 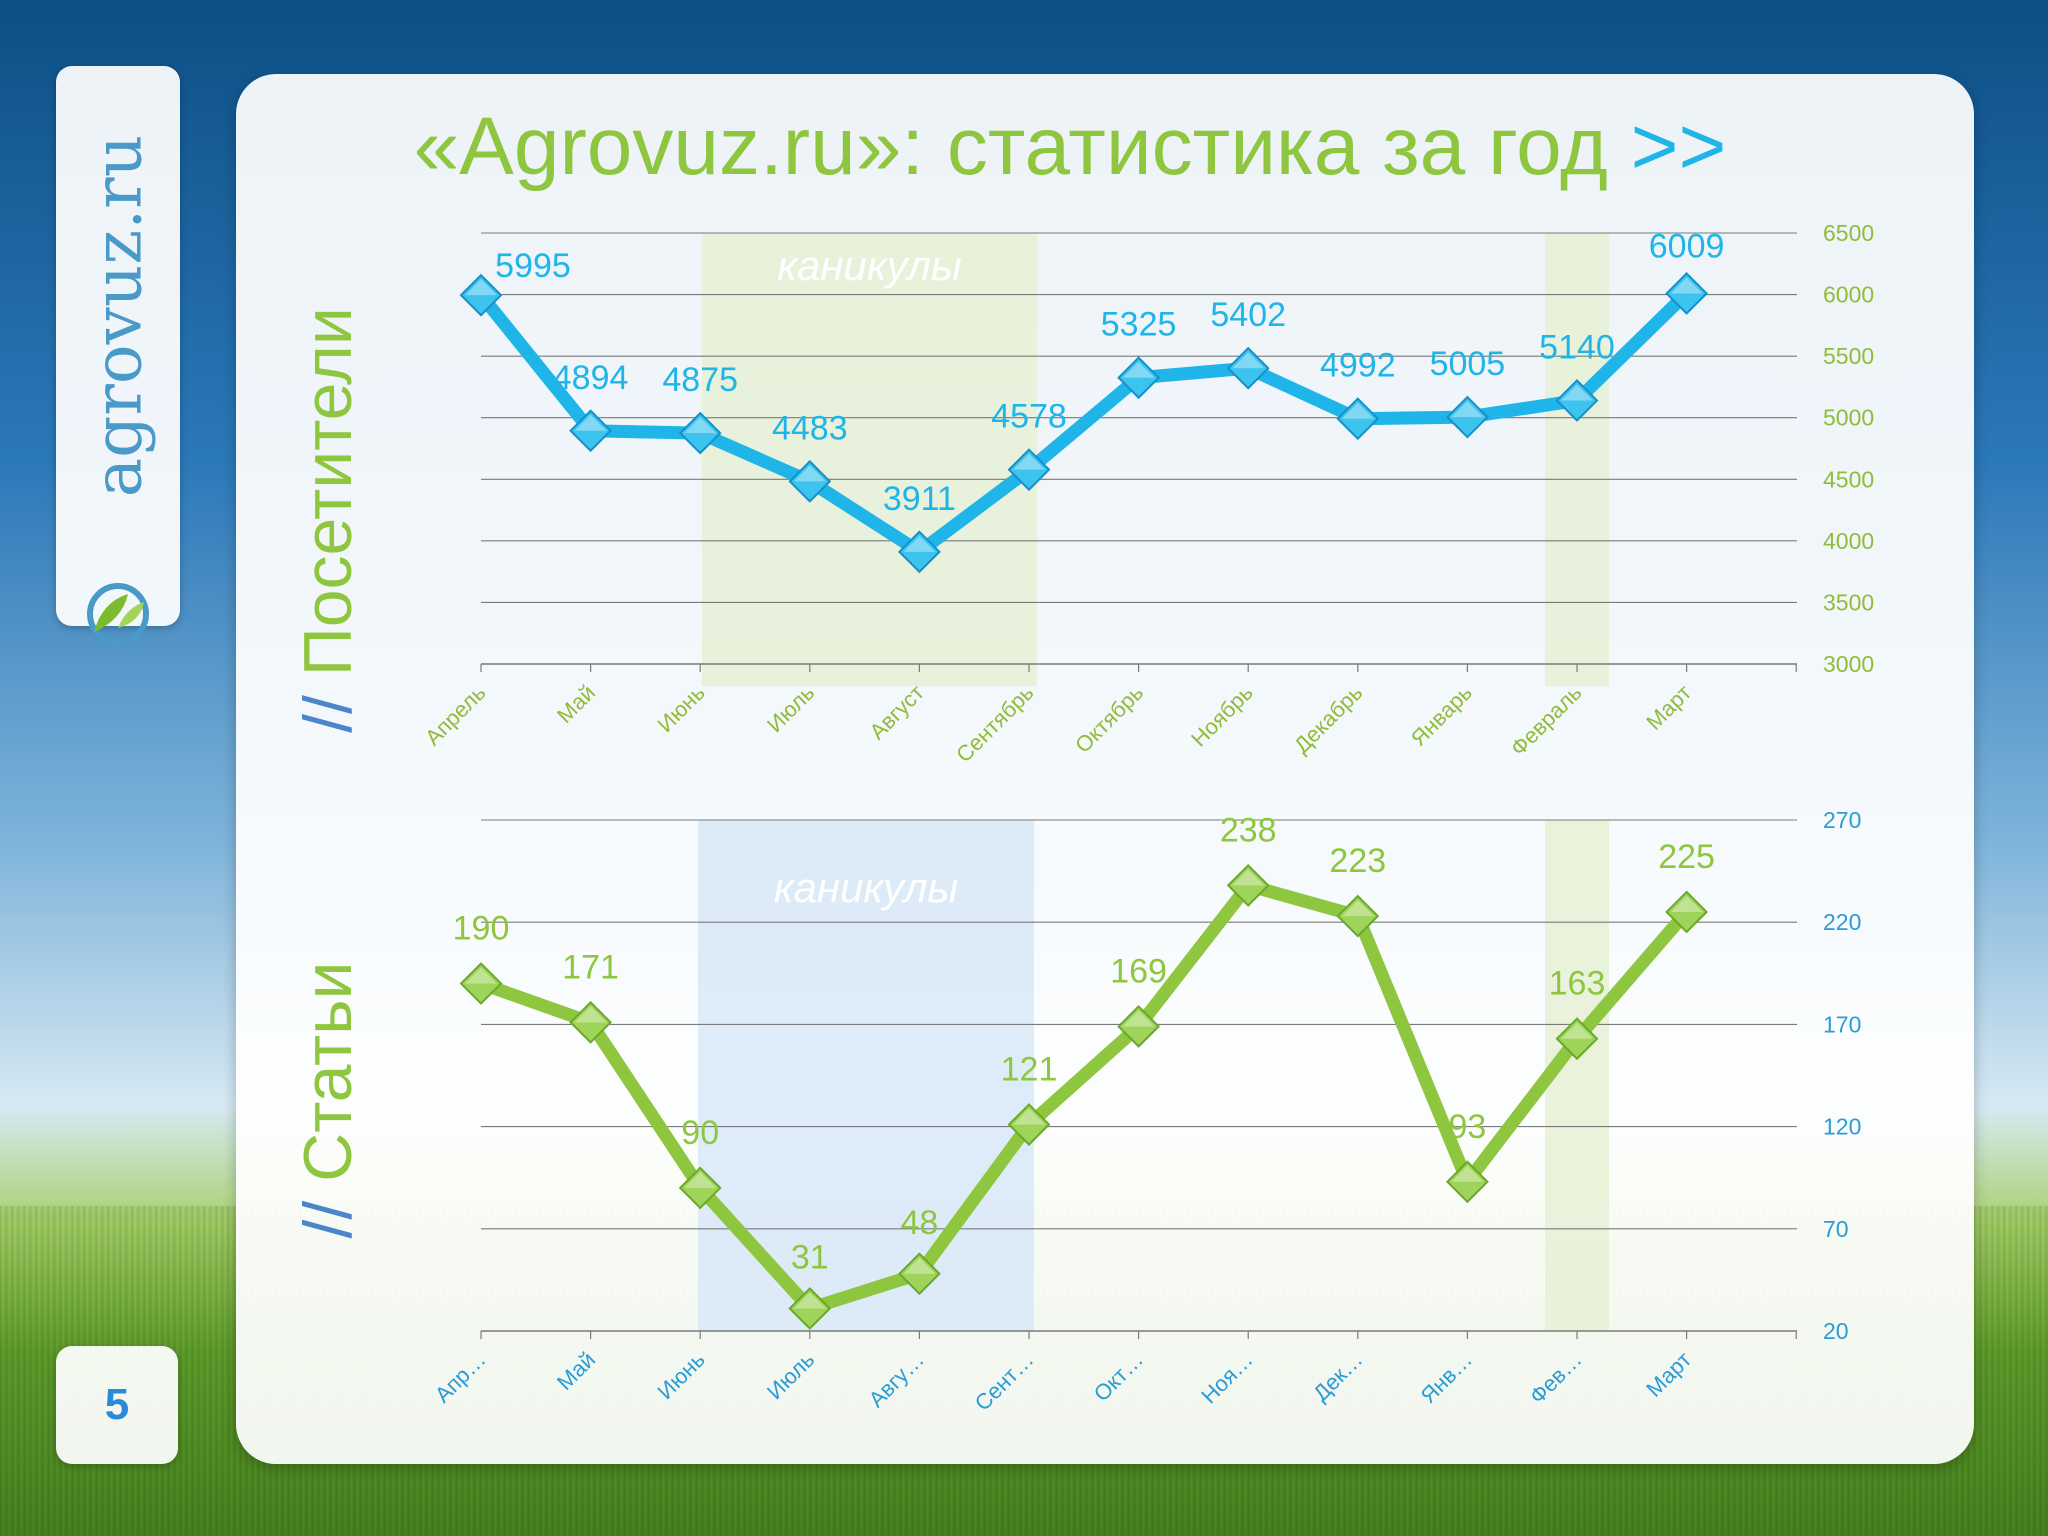 I want to click on visitors-ytick-label: 3500, so click(x=1848, y=602).